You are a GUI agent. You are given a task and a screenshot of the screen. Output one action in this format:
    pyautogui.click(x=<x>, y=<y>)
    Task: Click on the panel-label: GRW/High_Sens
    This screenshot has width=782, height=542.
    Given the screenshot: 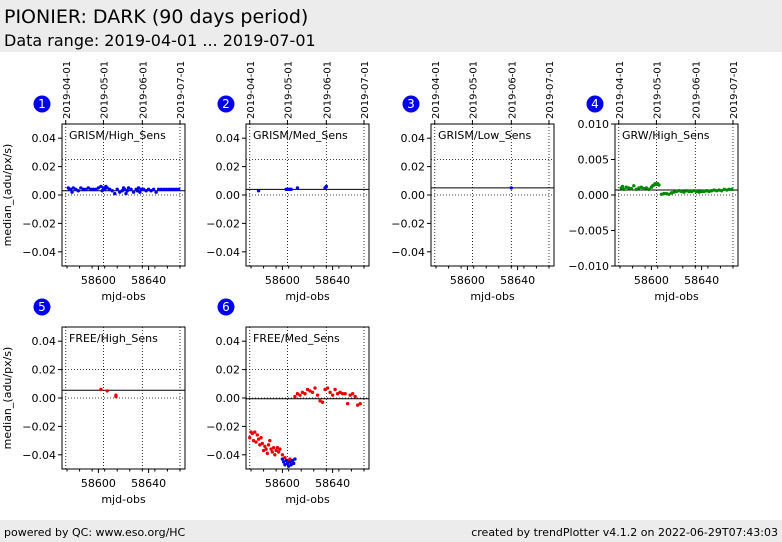 What is the action you would take?
    pyautogui.click(x=666, y=135)
    